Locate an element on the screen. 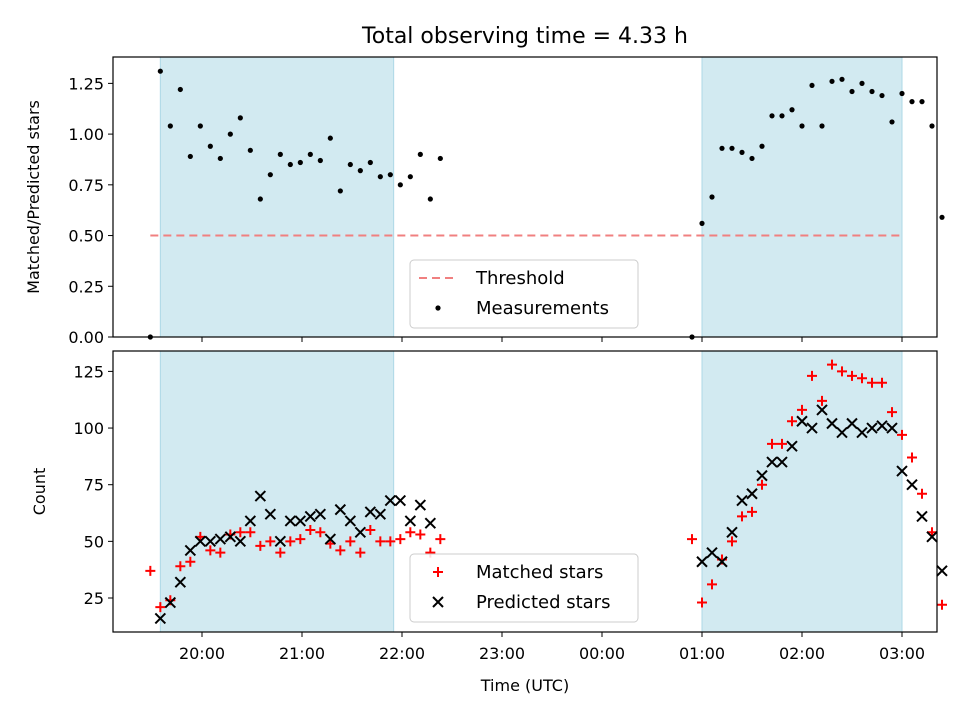  x-tick-label: 22:00 is located at coordinates (402, 653).